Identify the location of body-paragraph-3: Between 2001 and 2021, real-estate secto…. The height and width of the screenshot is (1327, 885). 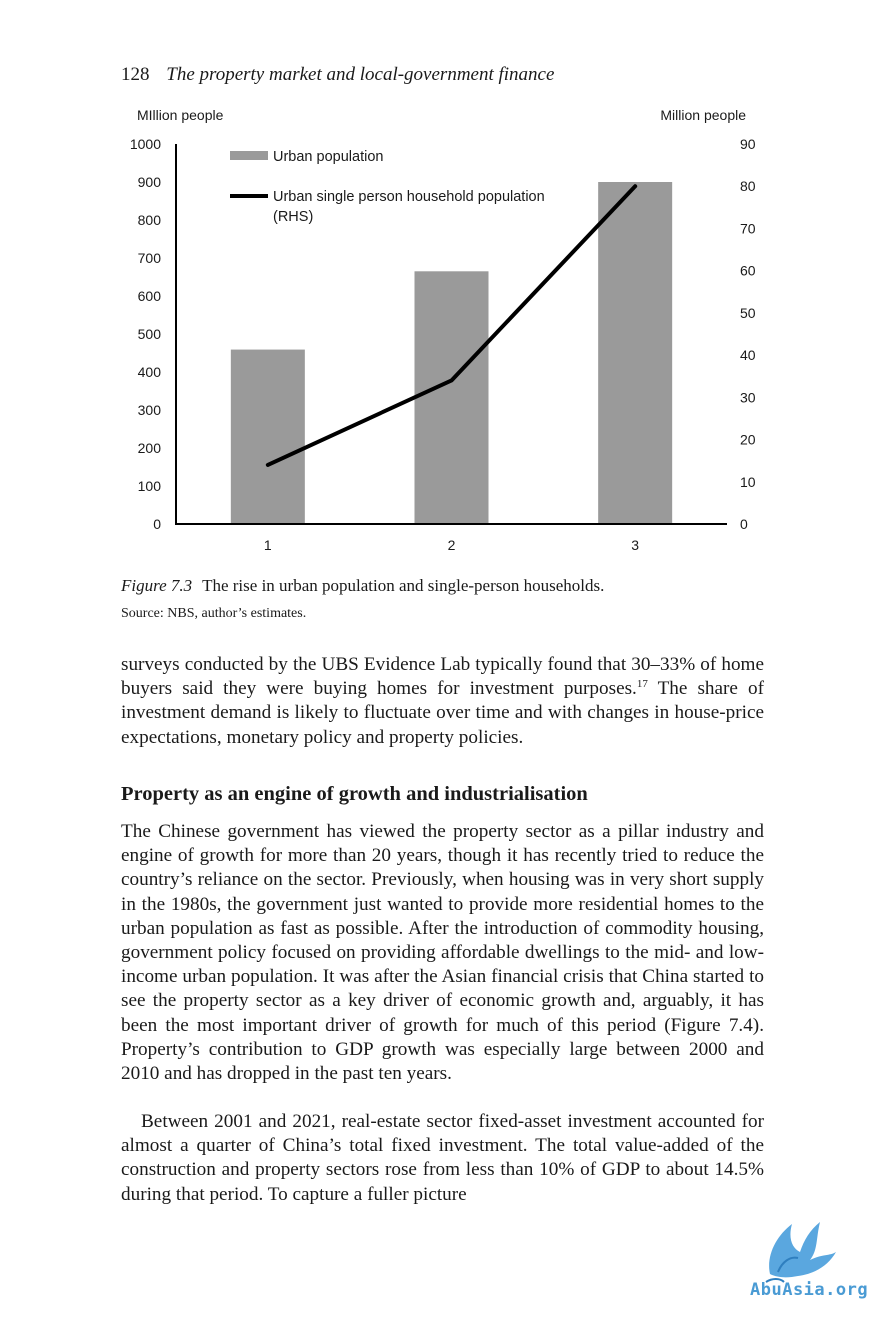
(442, 1158).